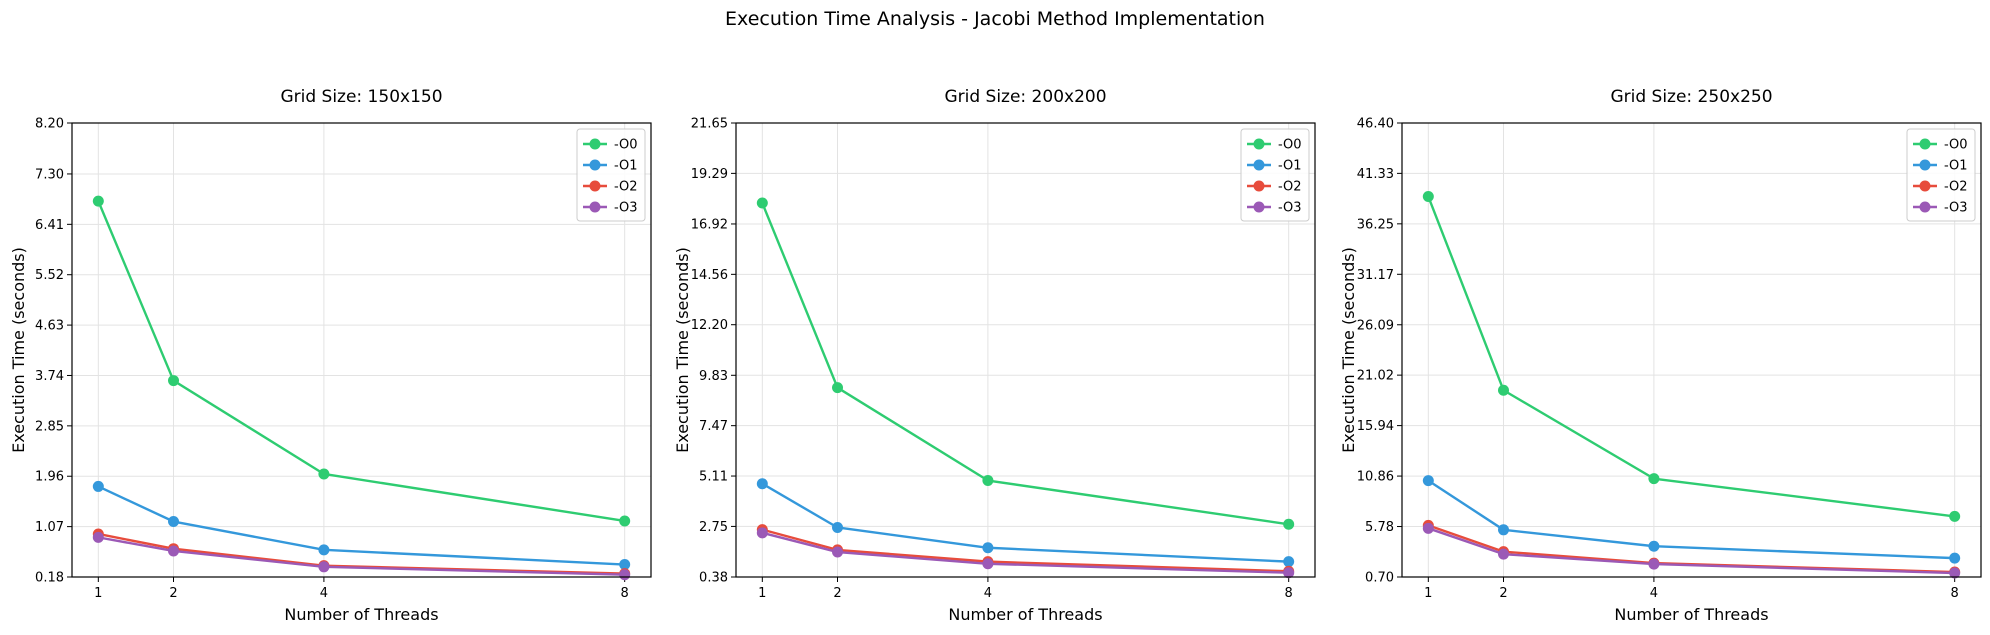 Image resolution: width=1990 pixels, height=635 pixels. Describe the element at coordinates (713, 527) in the screenshot. I see `y-tick-label: 2.75` at that location.